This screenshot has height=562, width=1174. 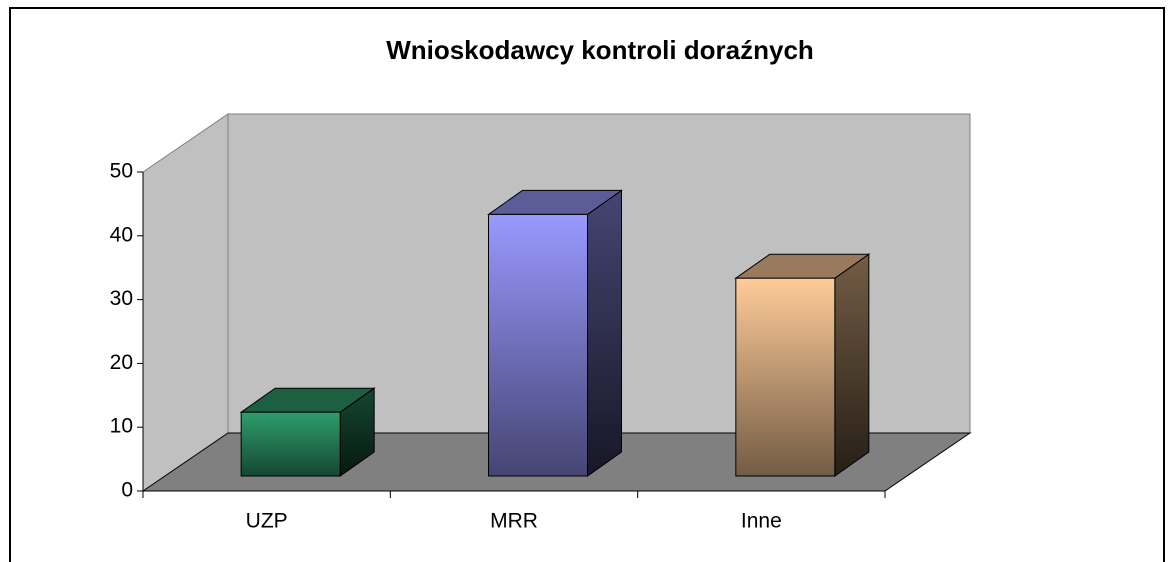 What do you see at coordinates (121, 426) in the screenshot?
I see `y-tick-label: 10` at bounding box center [121, 426].